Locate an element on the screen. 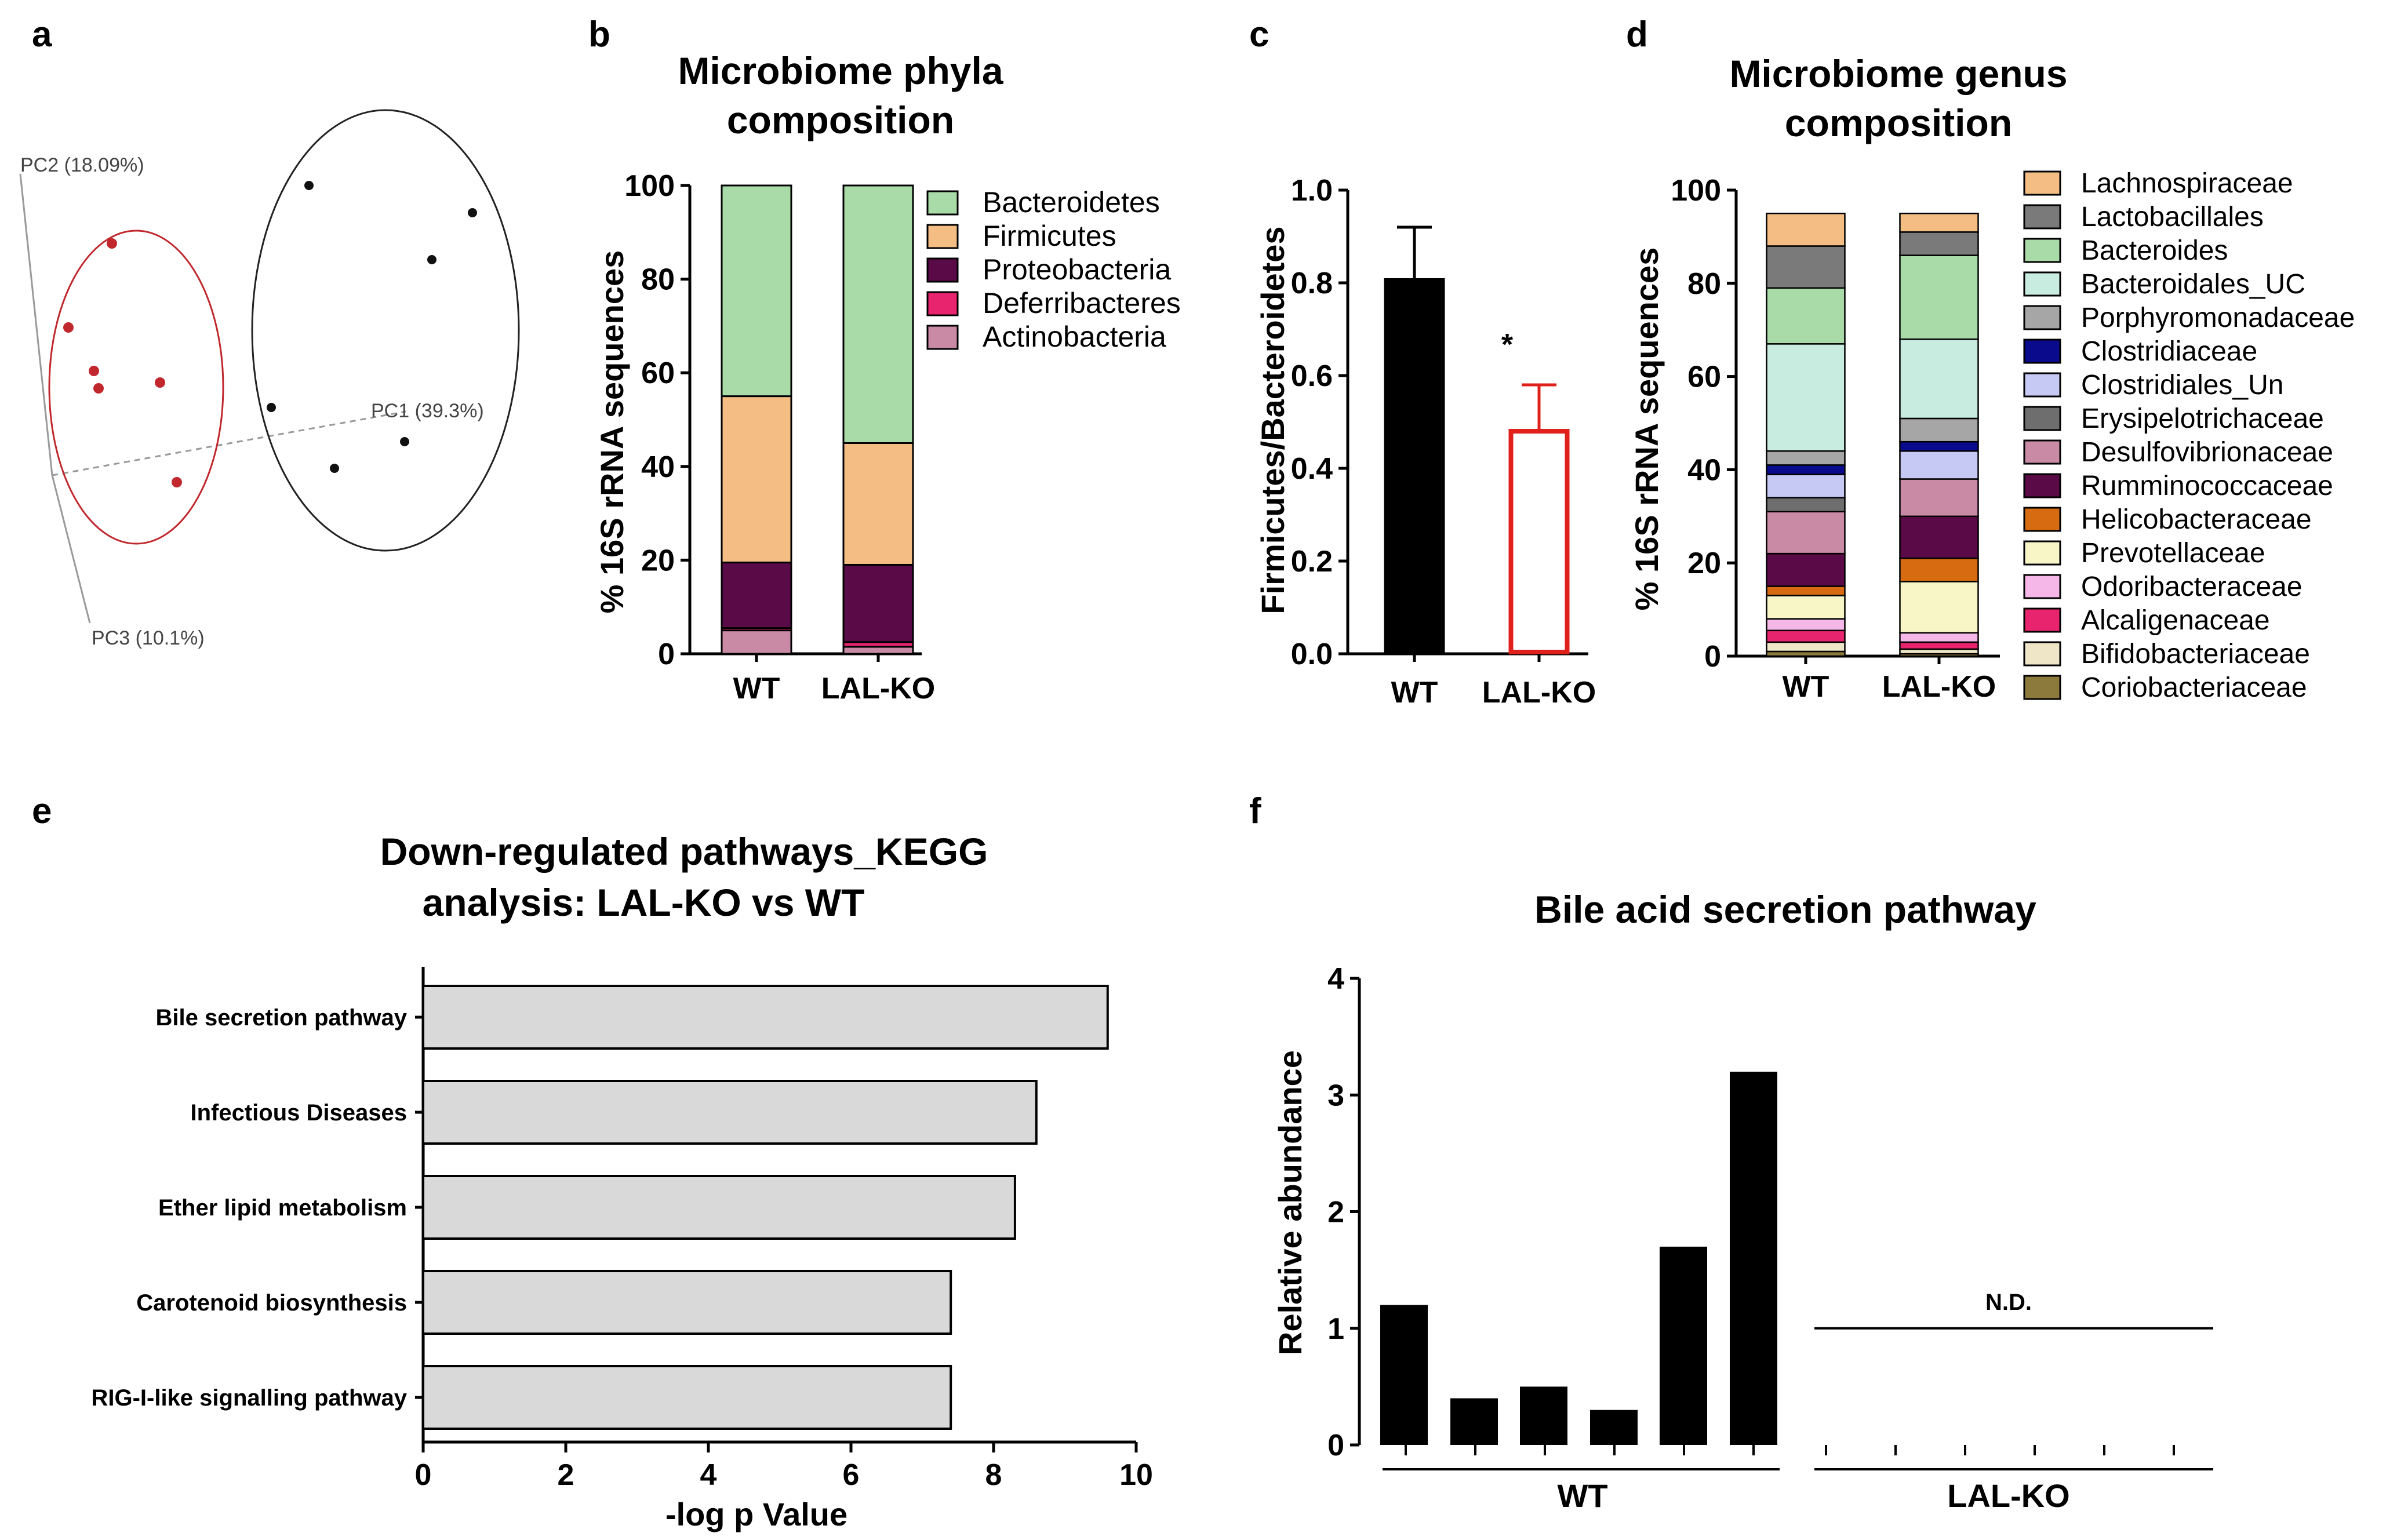 The height and width of the screenshot is (1540, 2408). chart-e-title-line2: analysis: LAL-KO vs WT is located at coordinates (644, 902).